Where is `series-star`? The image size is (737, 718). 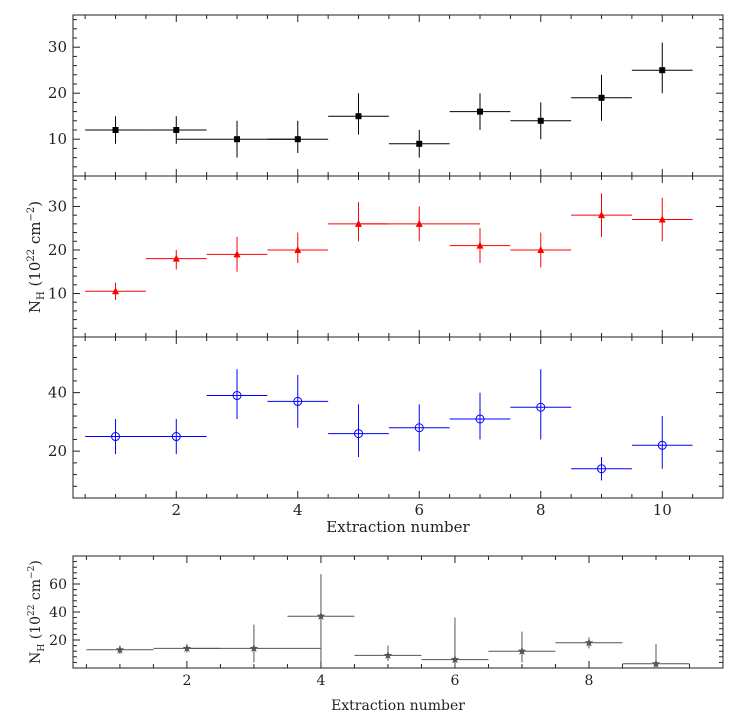 series-star is located at coordinates (388, 621).